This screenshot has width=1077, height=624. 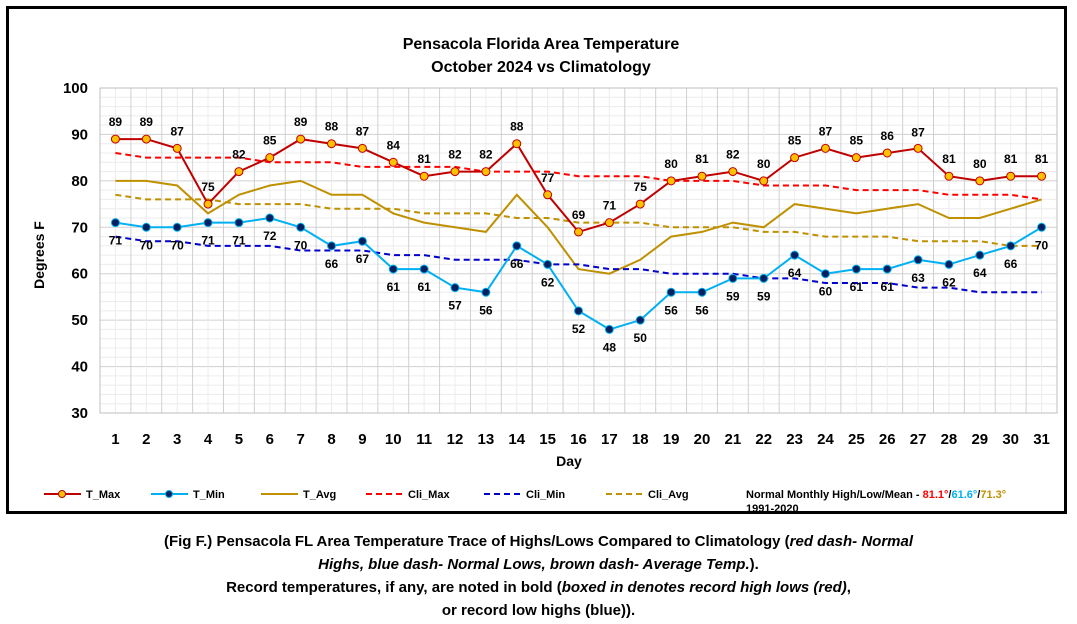 What do you see at coordinates (949, 439) in the screenshot?
I see `x-tick-label: 28` at bounding box center [949, 439].